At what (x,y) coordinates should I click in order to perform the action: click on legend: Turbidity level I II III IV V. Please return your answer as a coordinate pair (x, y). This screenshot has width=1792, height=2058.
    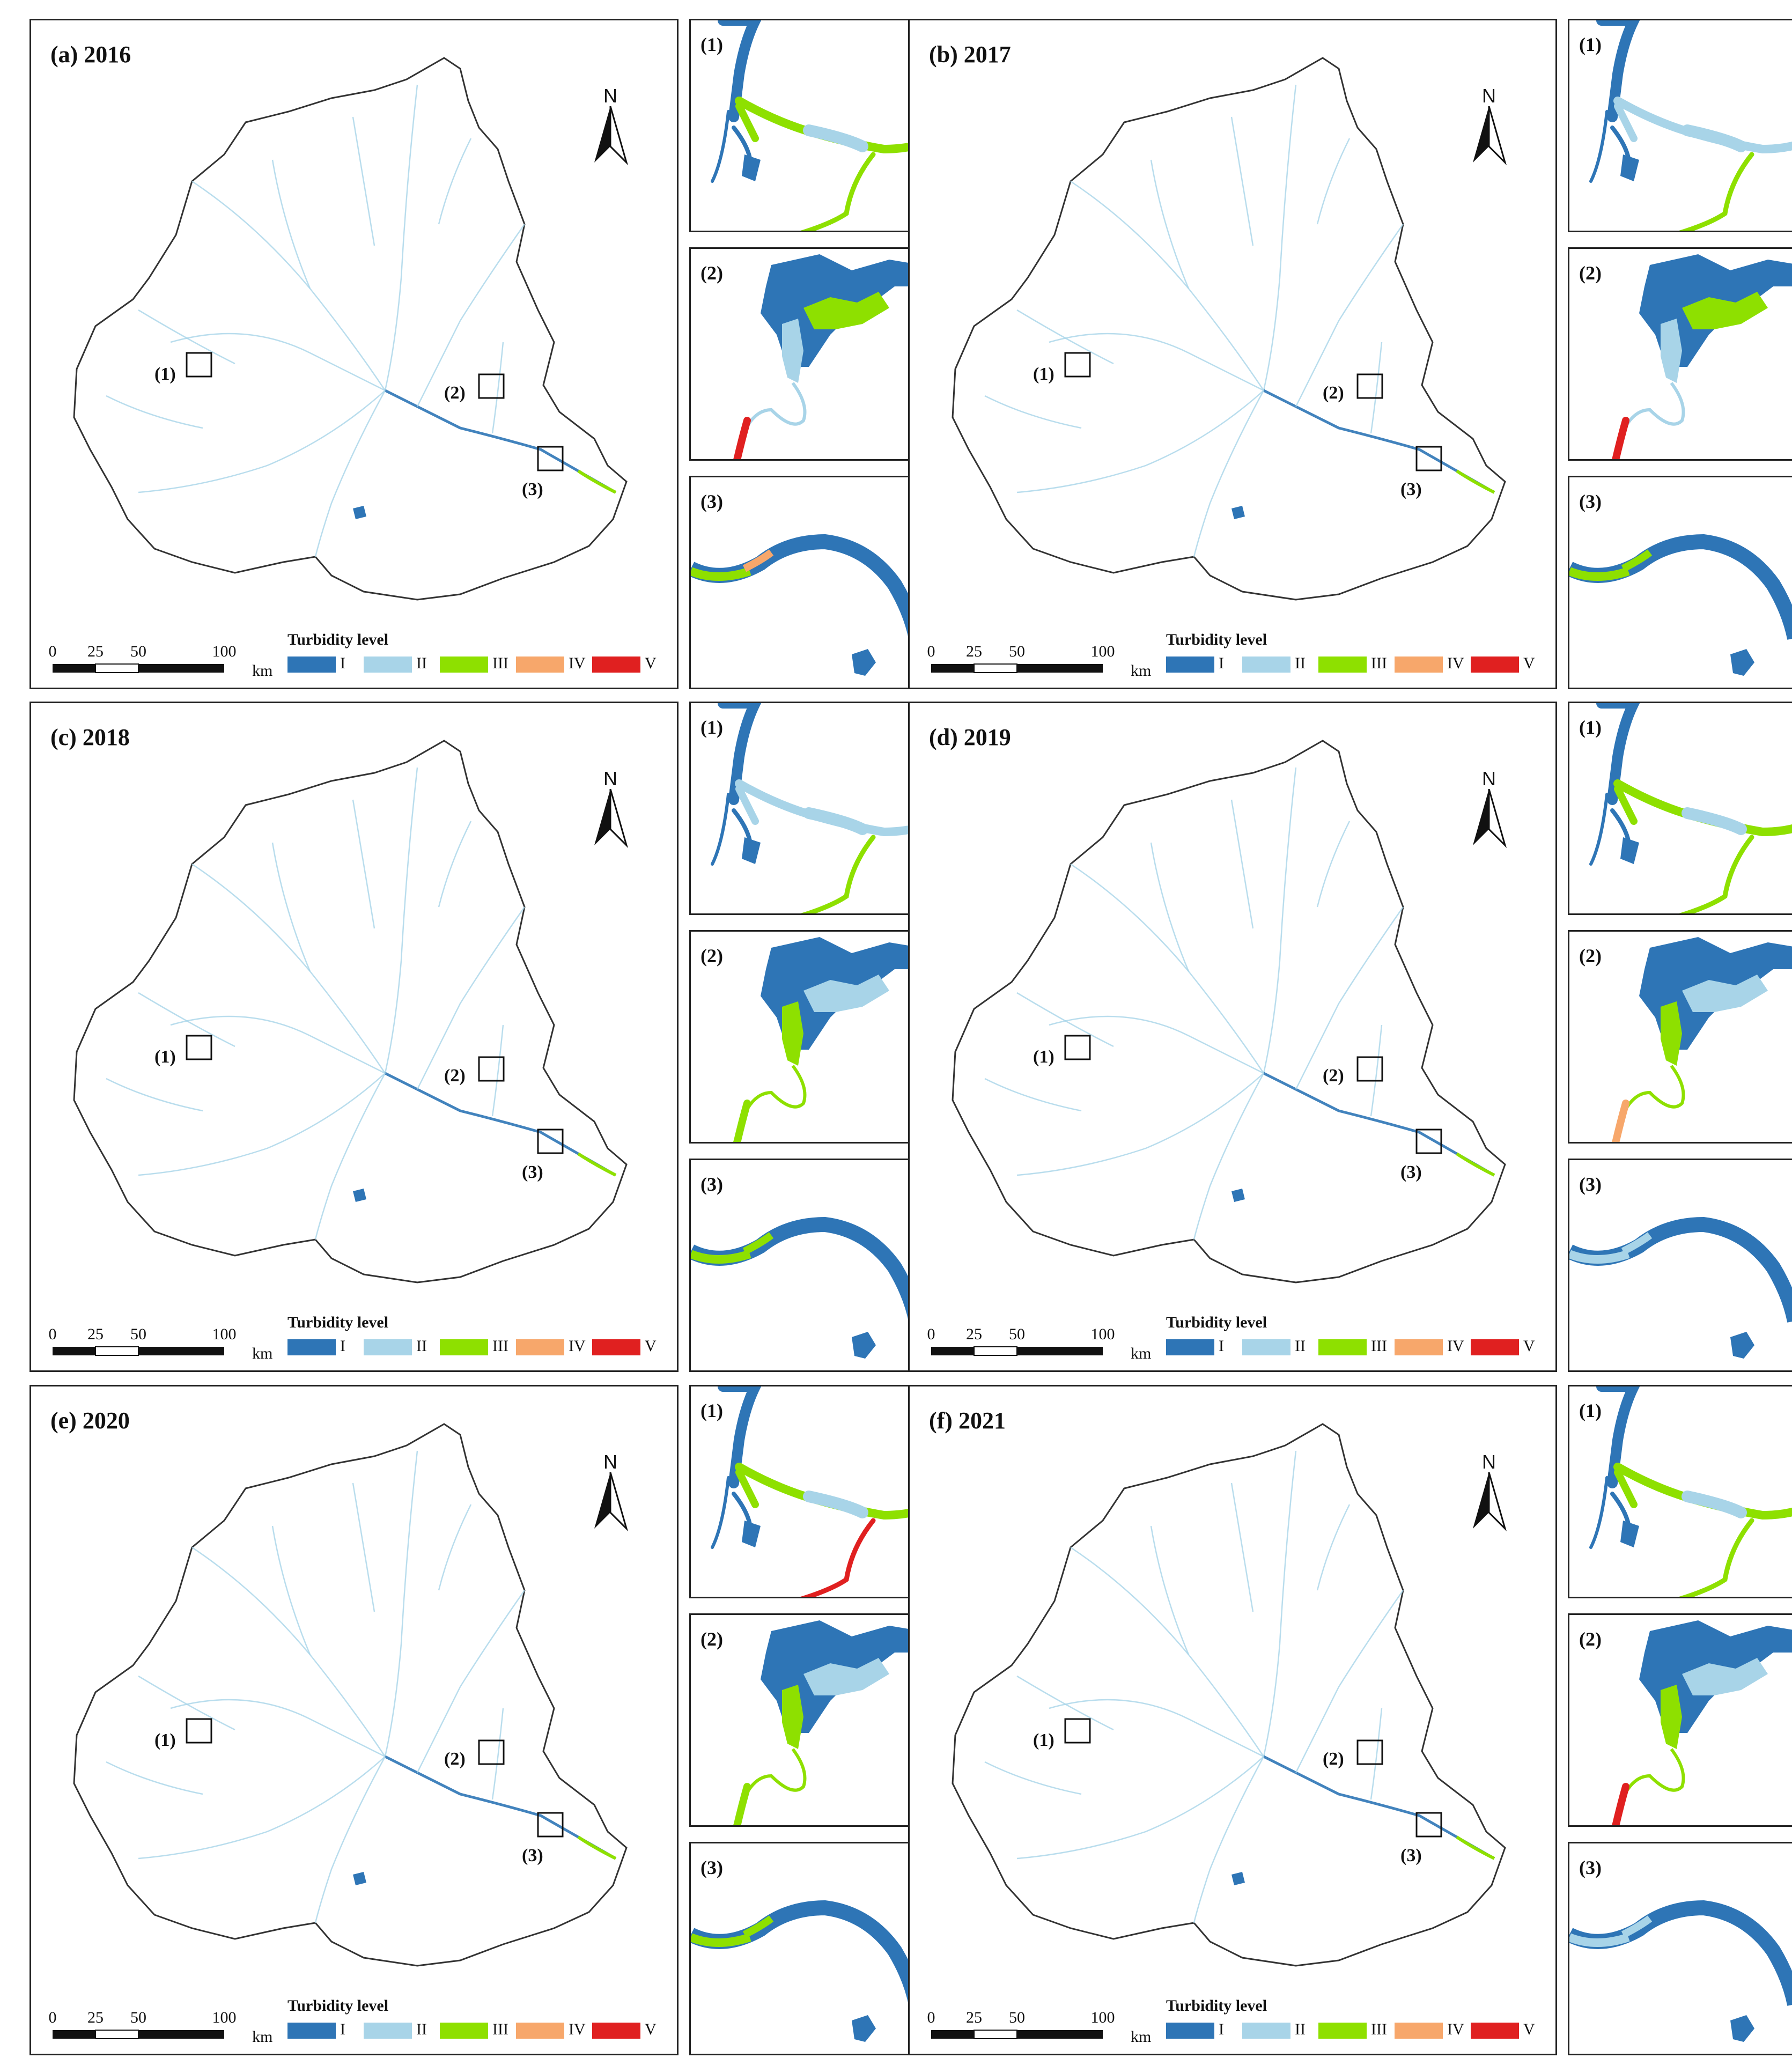
    Looking at the image, I should click on (480, 2023).